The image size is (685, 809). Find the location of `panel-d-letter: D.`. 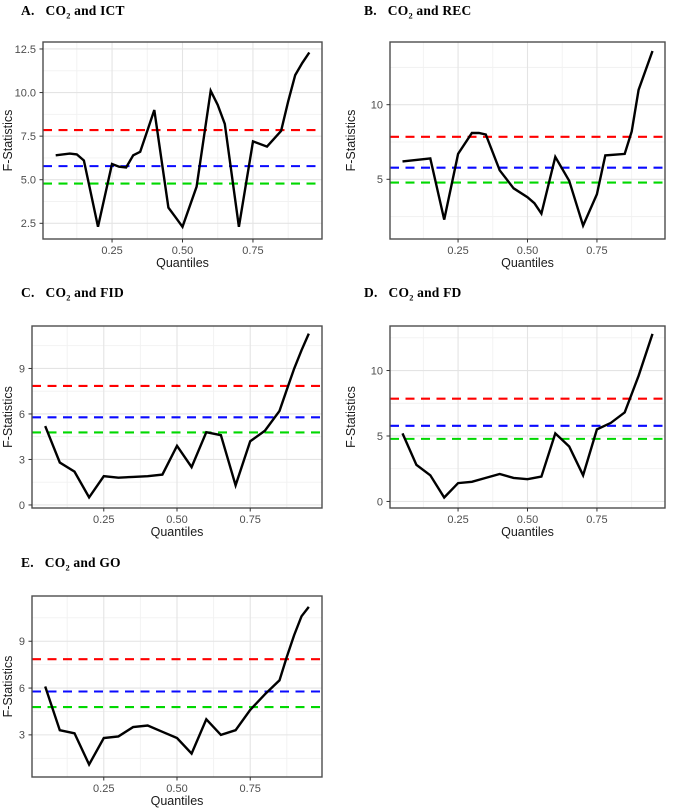

panel-d-letter: D. is located at coordinates (371, 292).